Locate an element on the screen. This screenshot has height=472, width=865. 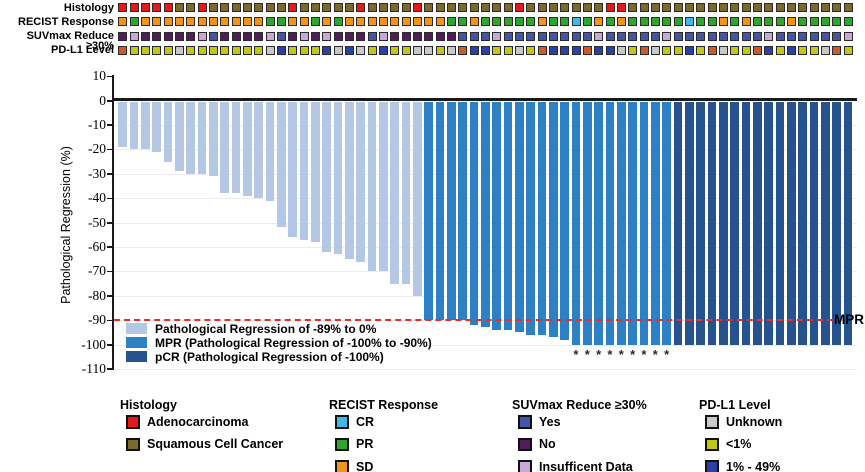
y-tick-label: -80 is located at coordinates (97, 295).